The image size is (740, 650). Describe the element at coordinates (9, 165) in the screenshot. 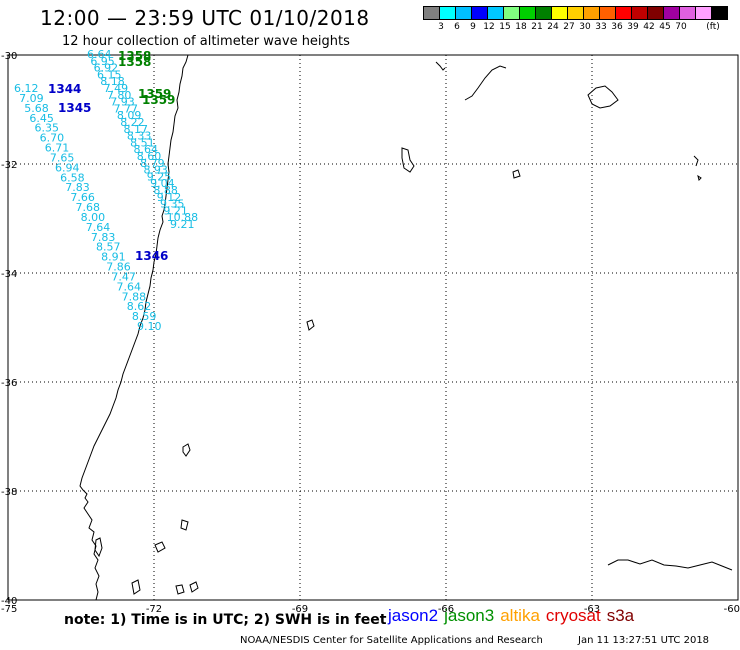

I see `latitude-label: -32` at that location.